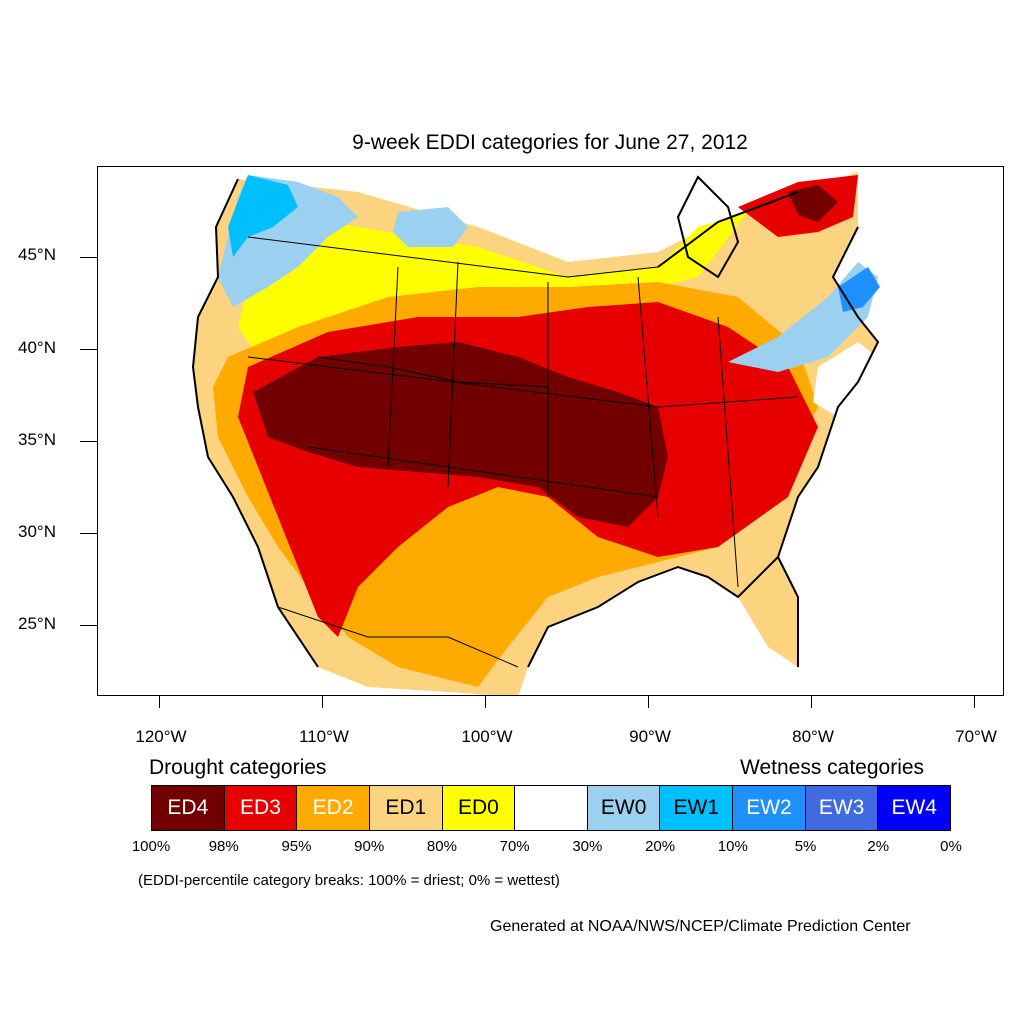 The image size is (1024, 1024). I want to click on legend-swatch-ed4: ED4, so click(188, 808).